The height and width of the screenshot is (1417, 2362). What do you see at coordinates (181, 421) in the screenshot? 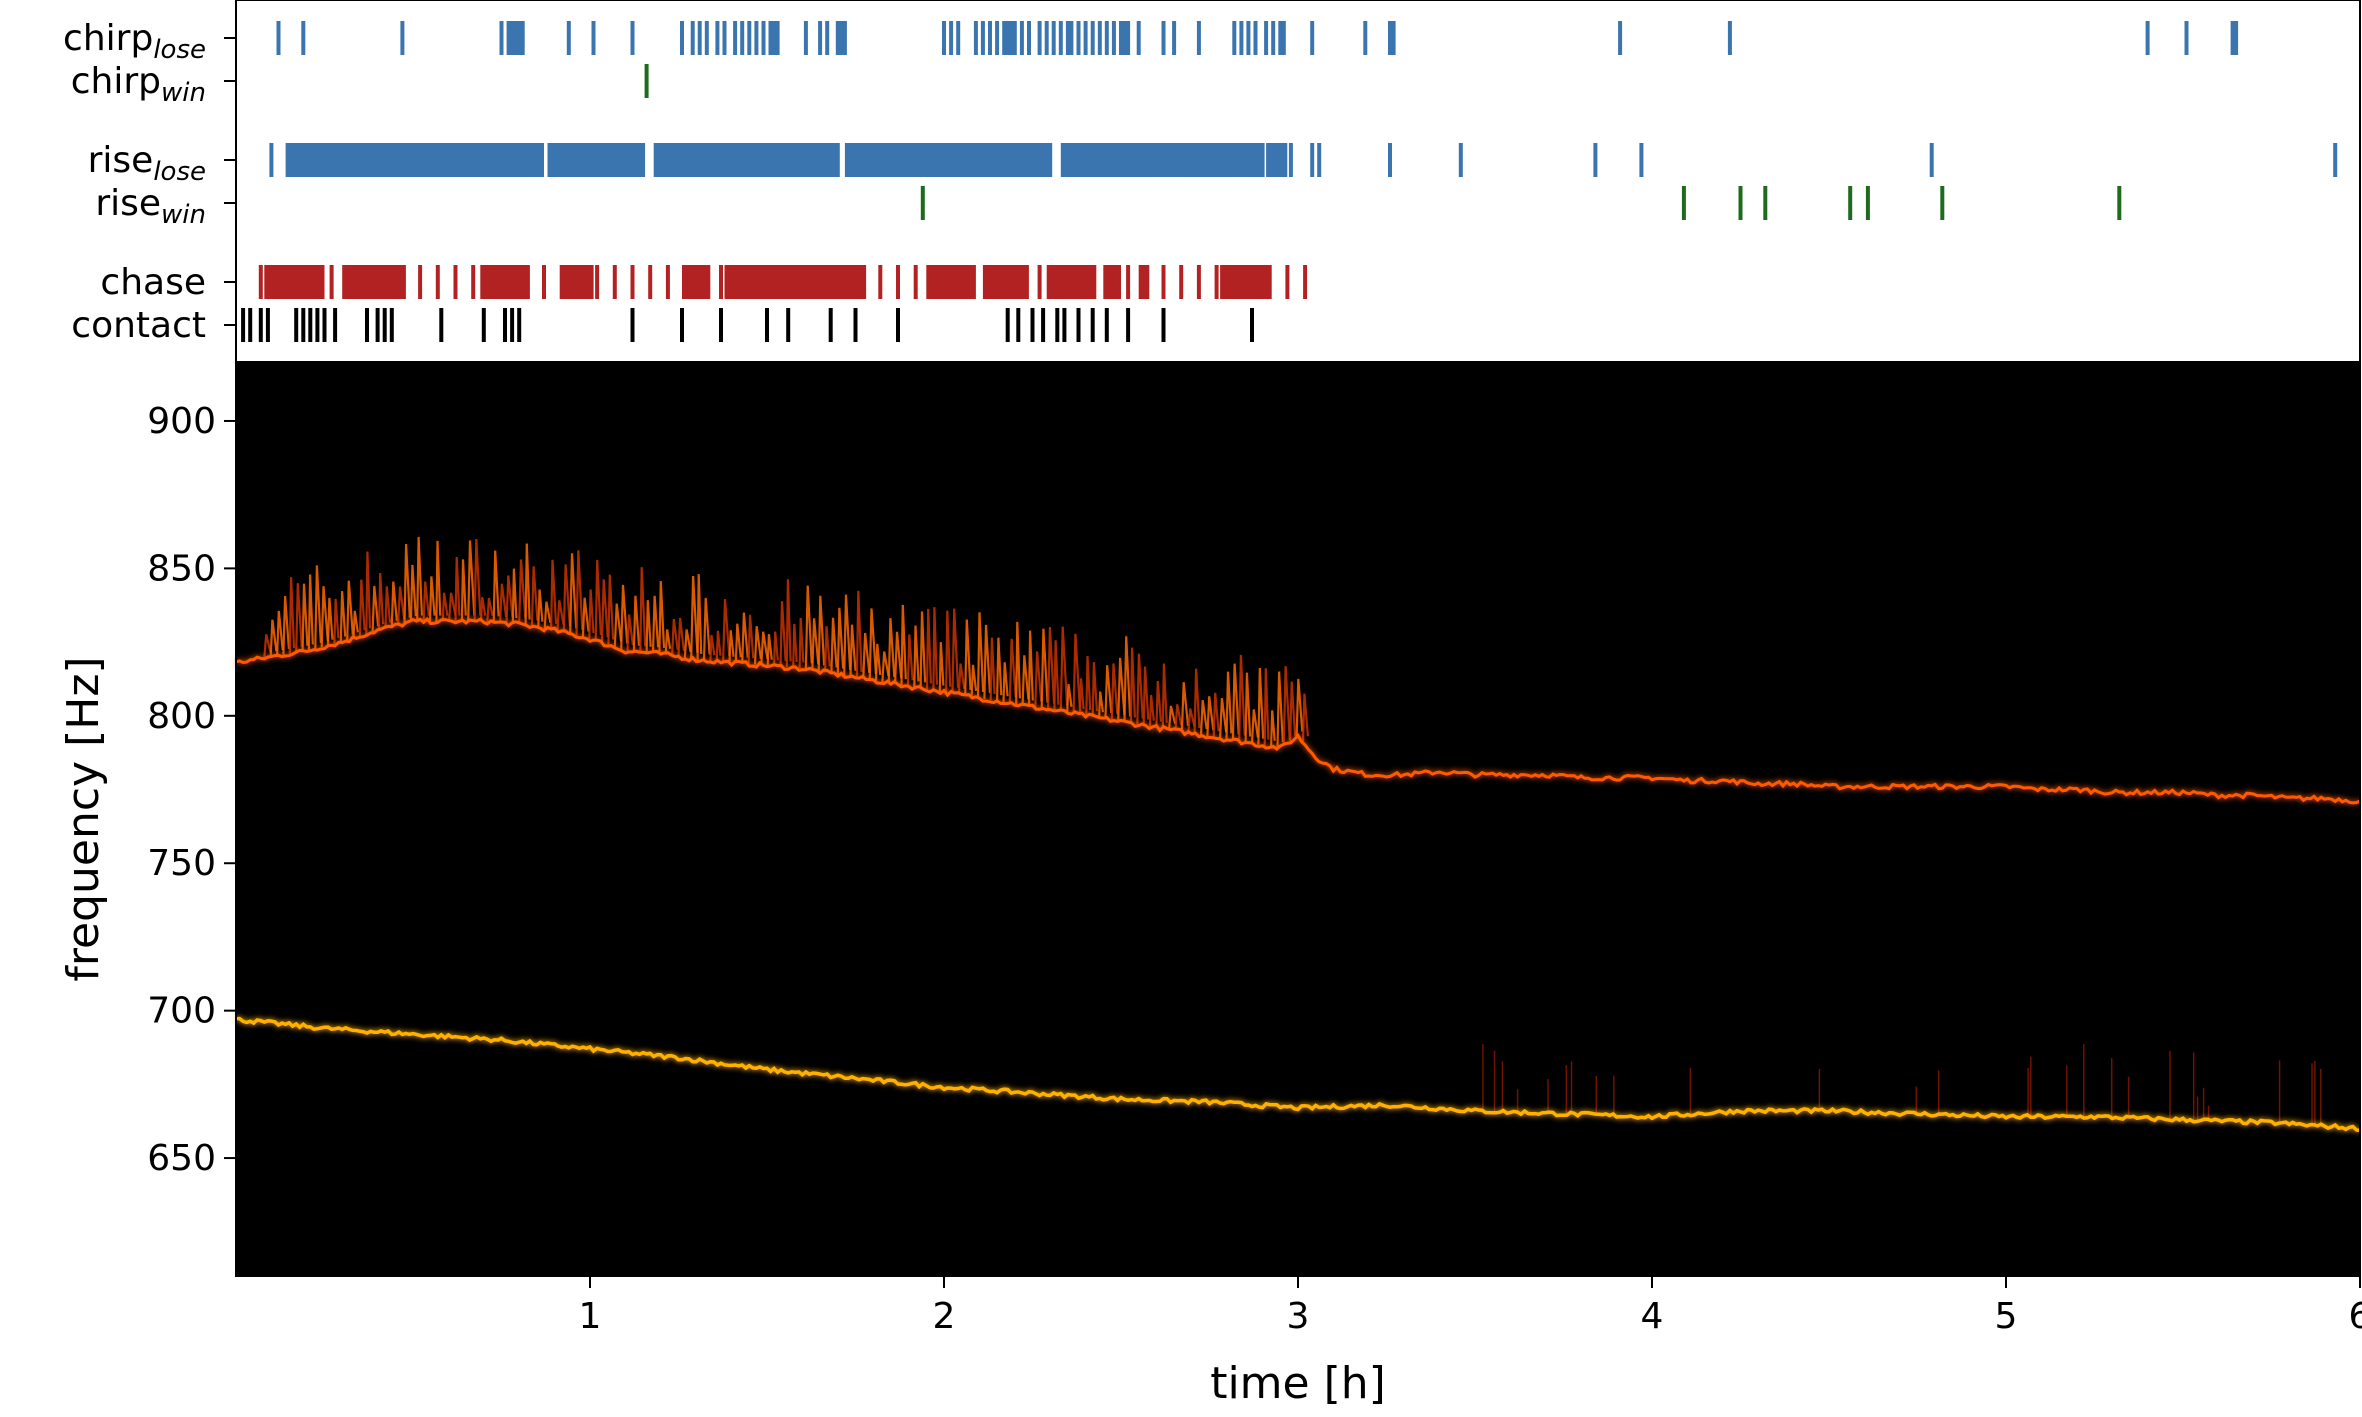
I see `y-tick-label: 900` at bounding box center [181, 421].